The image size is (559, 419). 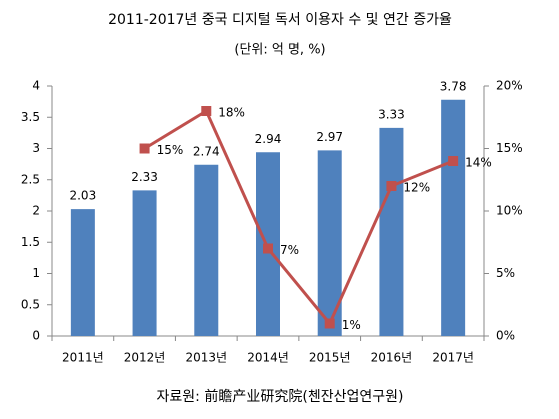 I want to click on y-tick-label: 2.5, so click(x=30, y=179).